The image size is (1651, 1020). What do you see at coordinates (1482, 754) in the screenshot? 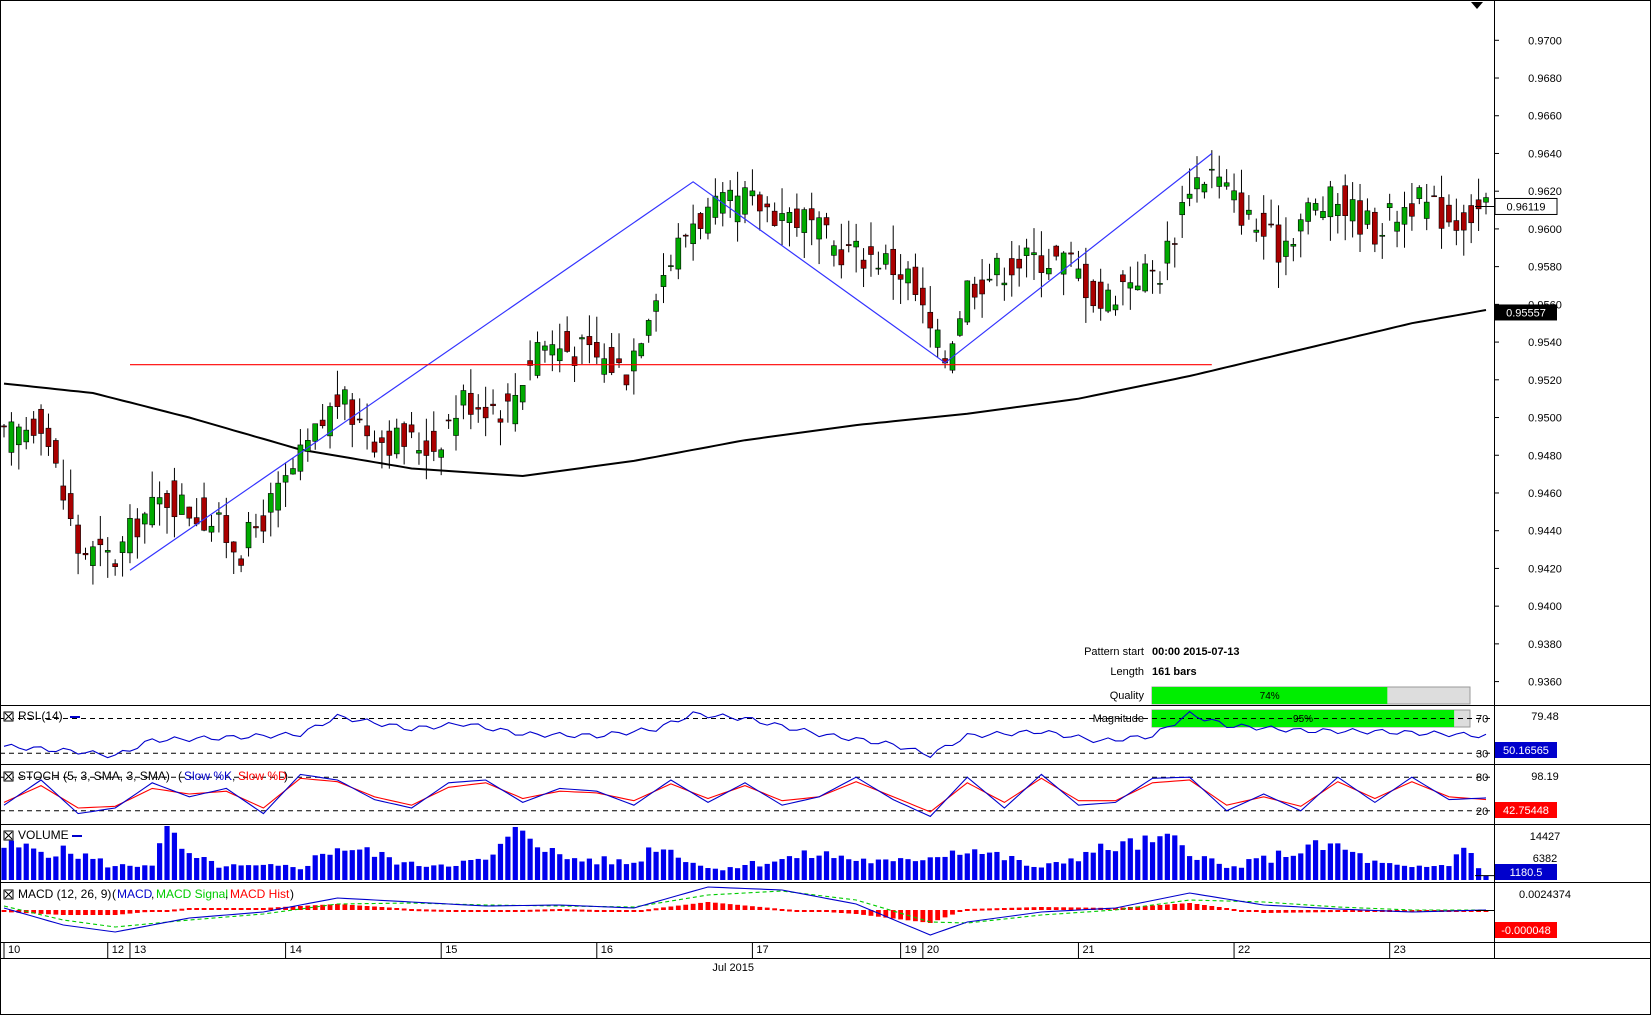
I see `rsi-level-30: 30` at bounding box center [1482, 754].